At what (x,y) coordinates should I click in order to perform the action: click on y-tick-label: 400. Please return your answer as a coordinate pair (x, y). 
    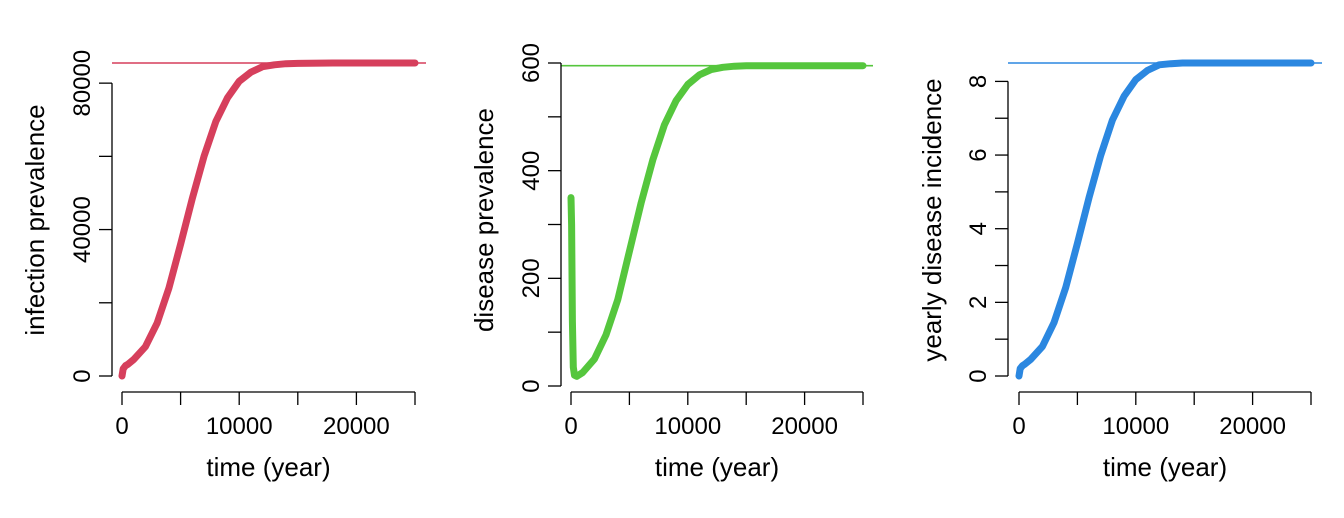
    Looking at the image, I should click on (531, 171).